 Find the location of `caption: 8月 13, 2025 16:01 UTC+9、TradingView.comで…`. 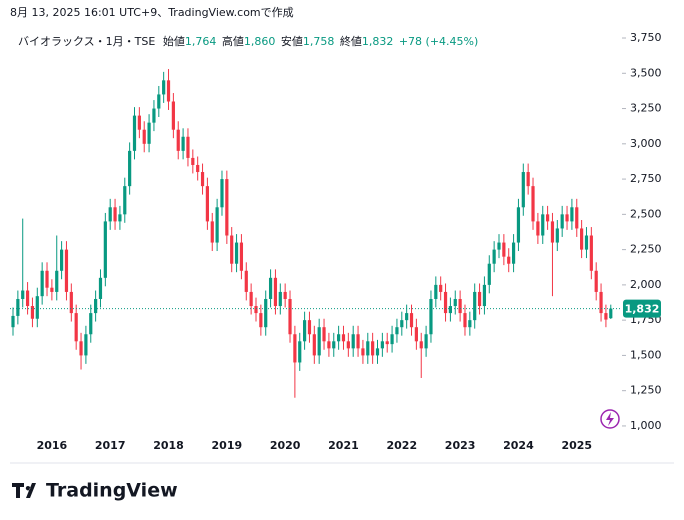

caption: 8月 13, 2025 16:01 UTC+9、TradingView.comで… is located at coordinates (152, 12).